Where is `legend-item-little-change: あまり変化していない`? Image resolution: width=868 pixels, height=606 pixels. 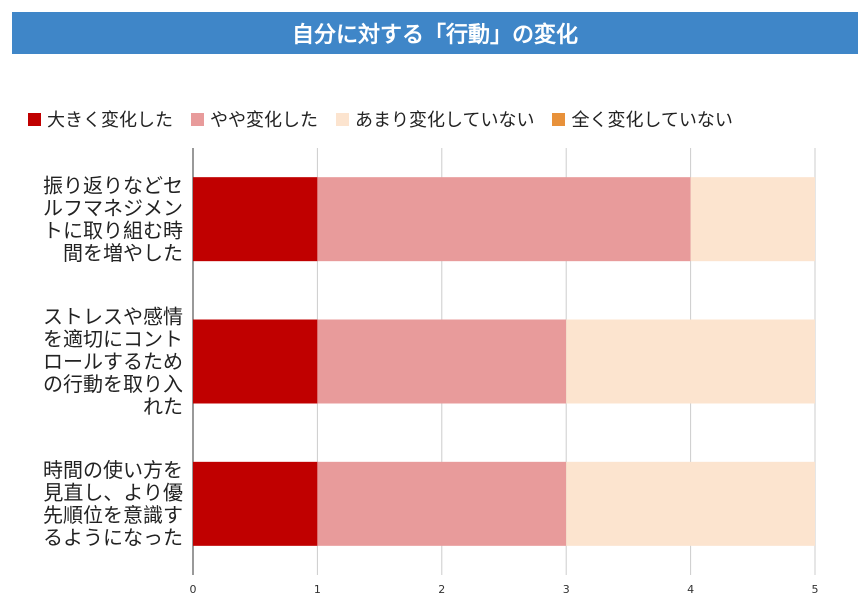 legend-item-little-change: あまり変化していない is located at coordinates (435, 119).